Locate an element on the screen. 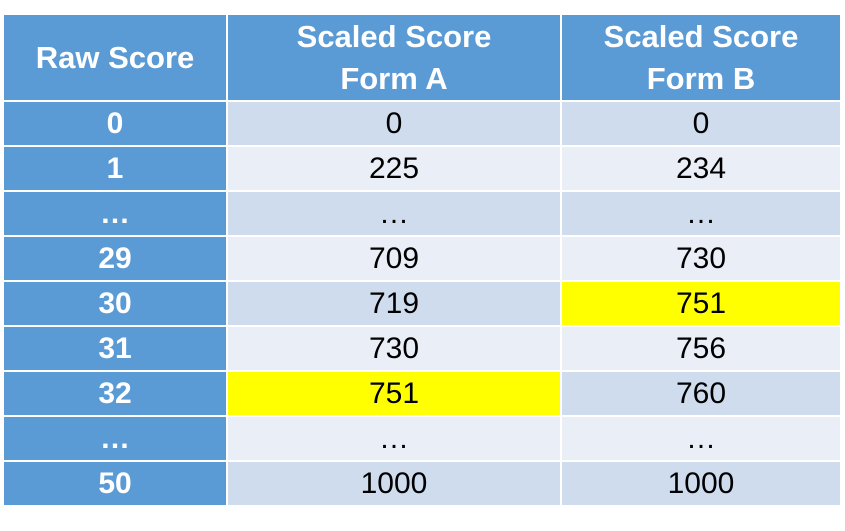 Image resolution: width=845 pixels, height=531 pixels. table-row: 50 1000 1000 is located at coordinates (422, 483).